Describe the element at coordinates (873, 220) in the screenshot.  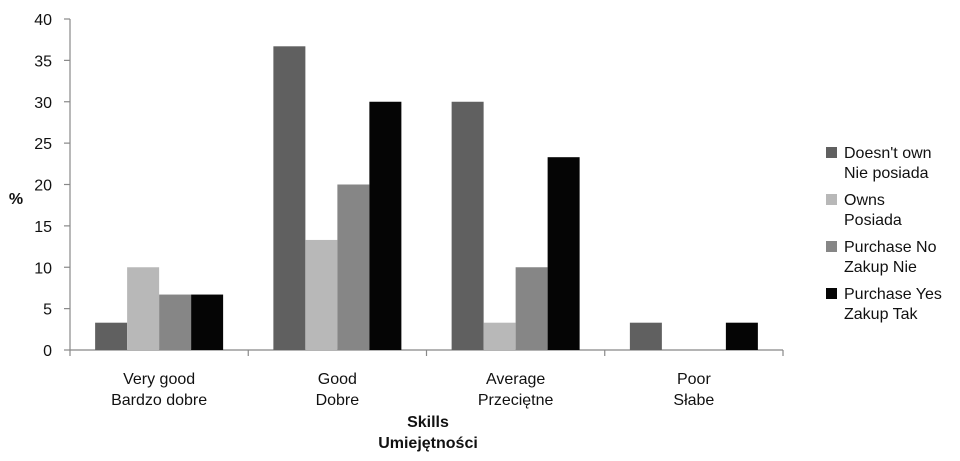
I see `legend-label: Posiada` at that location.